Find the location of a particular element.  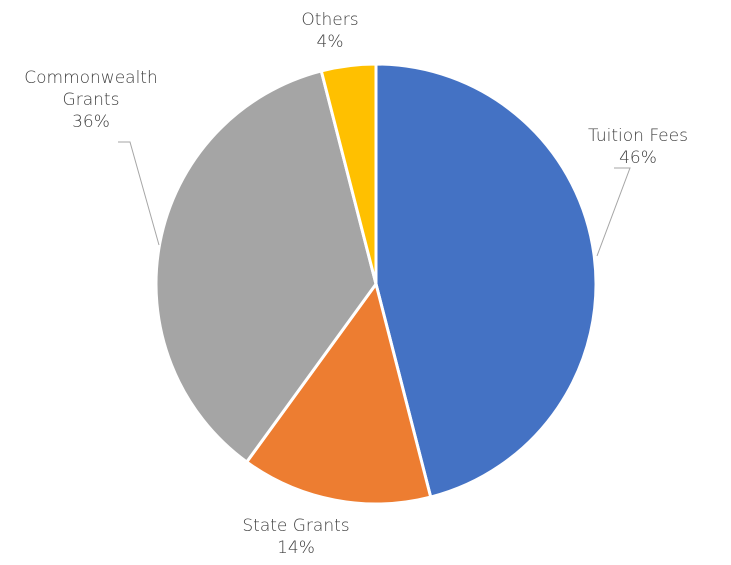

data-label-commonwealth-grants: Commonwealth Grants 36% is located at coordinates (91, 100).